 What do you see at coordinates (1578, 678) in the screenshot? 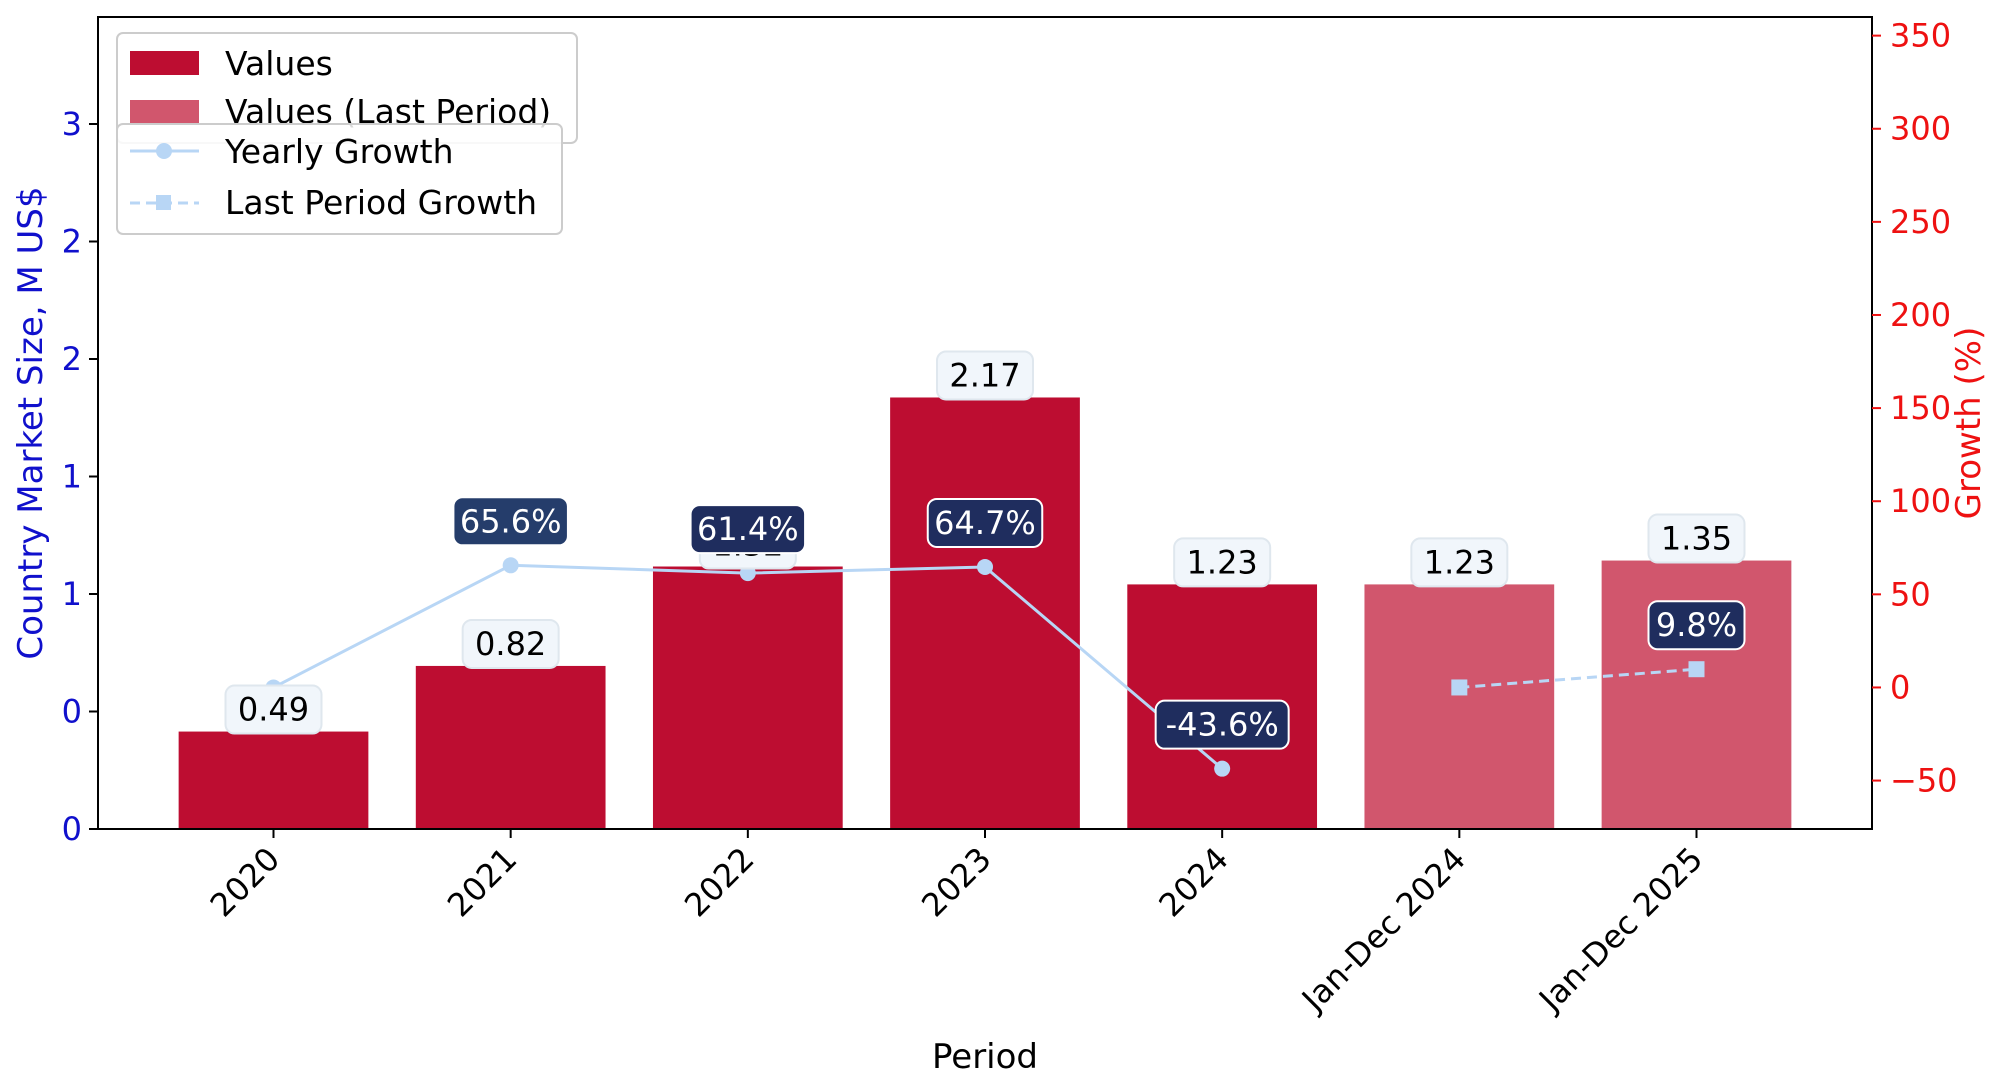
I see `growth-line` at bounding box center [1578, 678].